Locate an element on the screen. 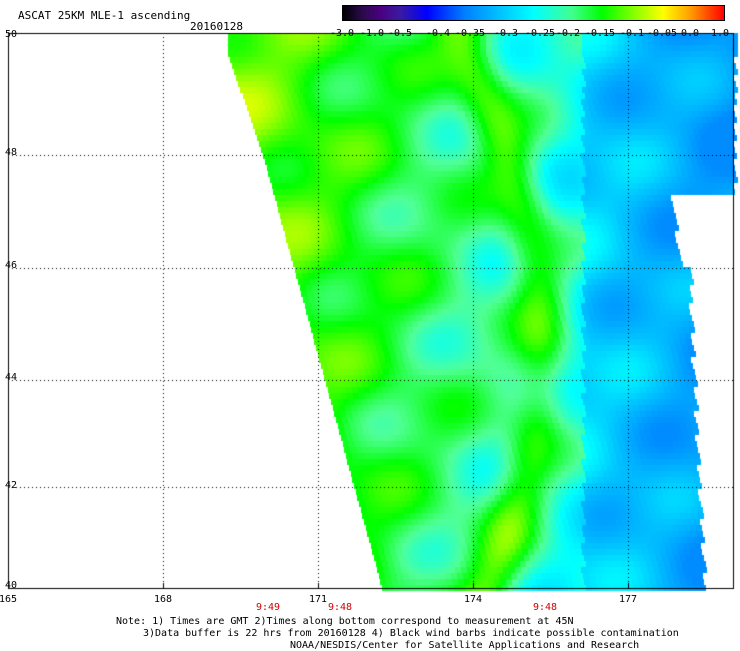 The width and height of the screenshot is (740, 651). color-scale-label: -0.3 is located at coordinates (506, 33).